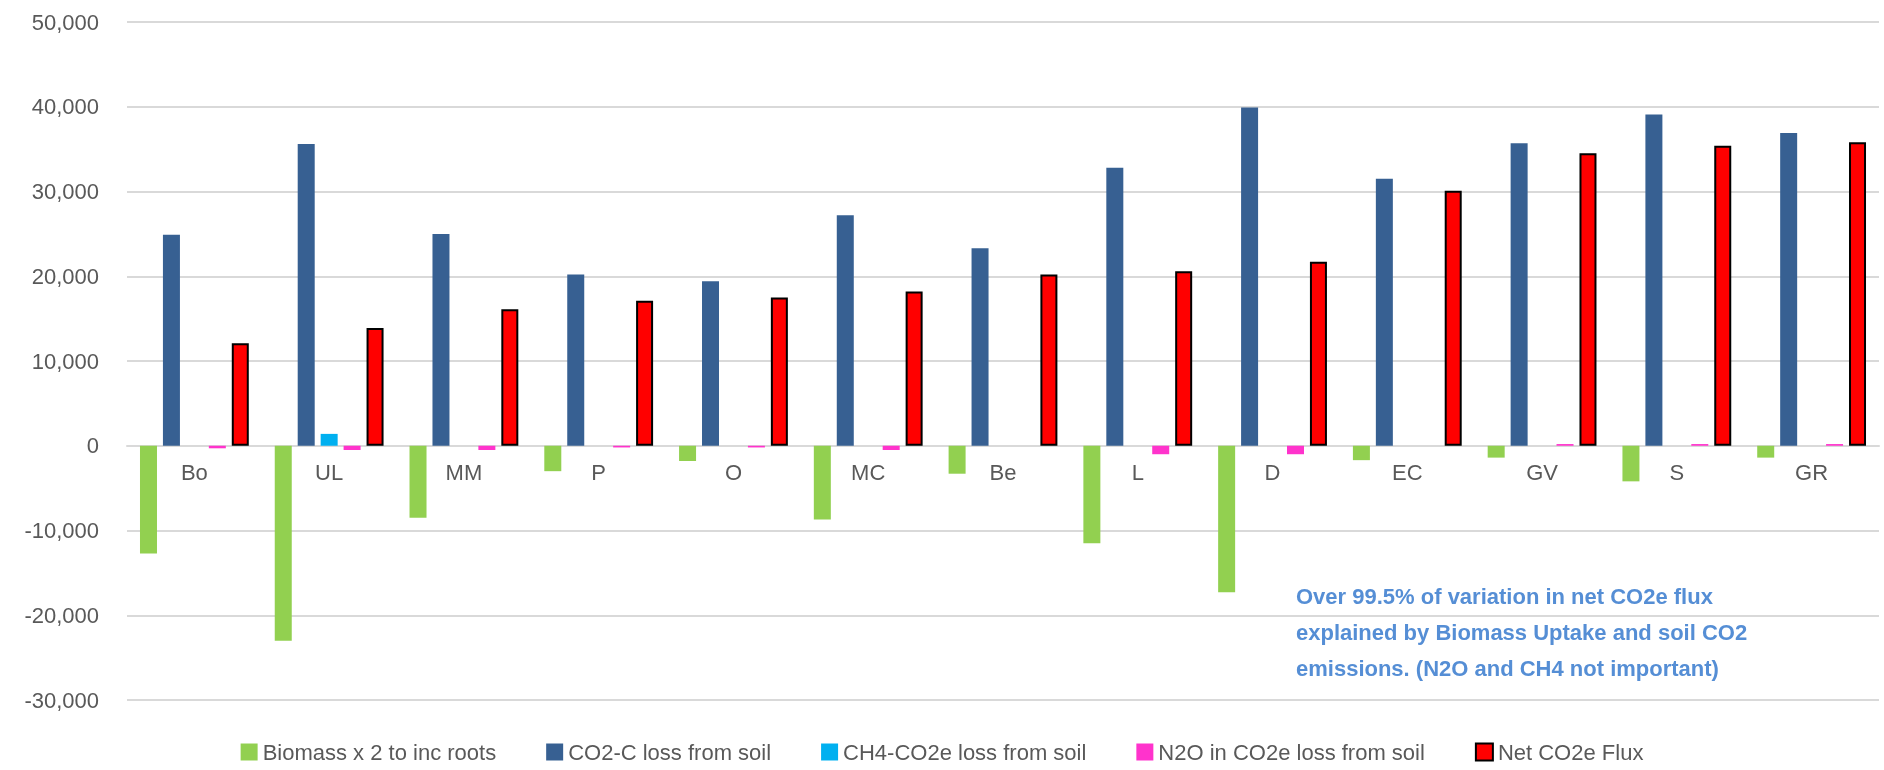 This screenshot has height=770, width=1884. I want to click on y-tick-label: 0, so click(92, 446).